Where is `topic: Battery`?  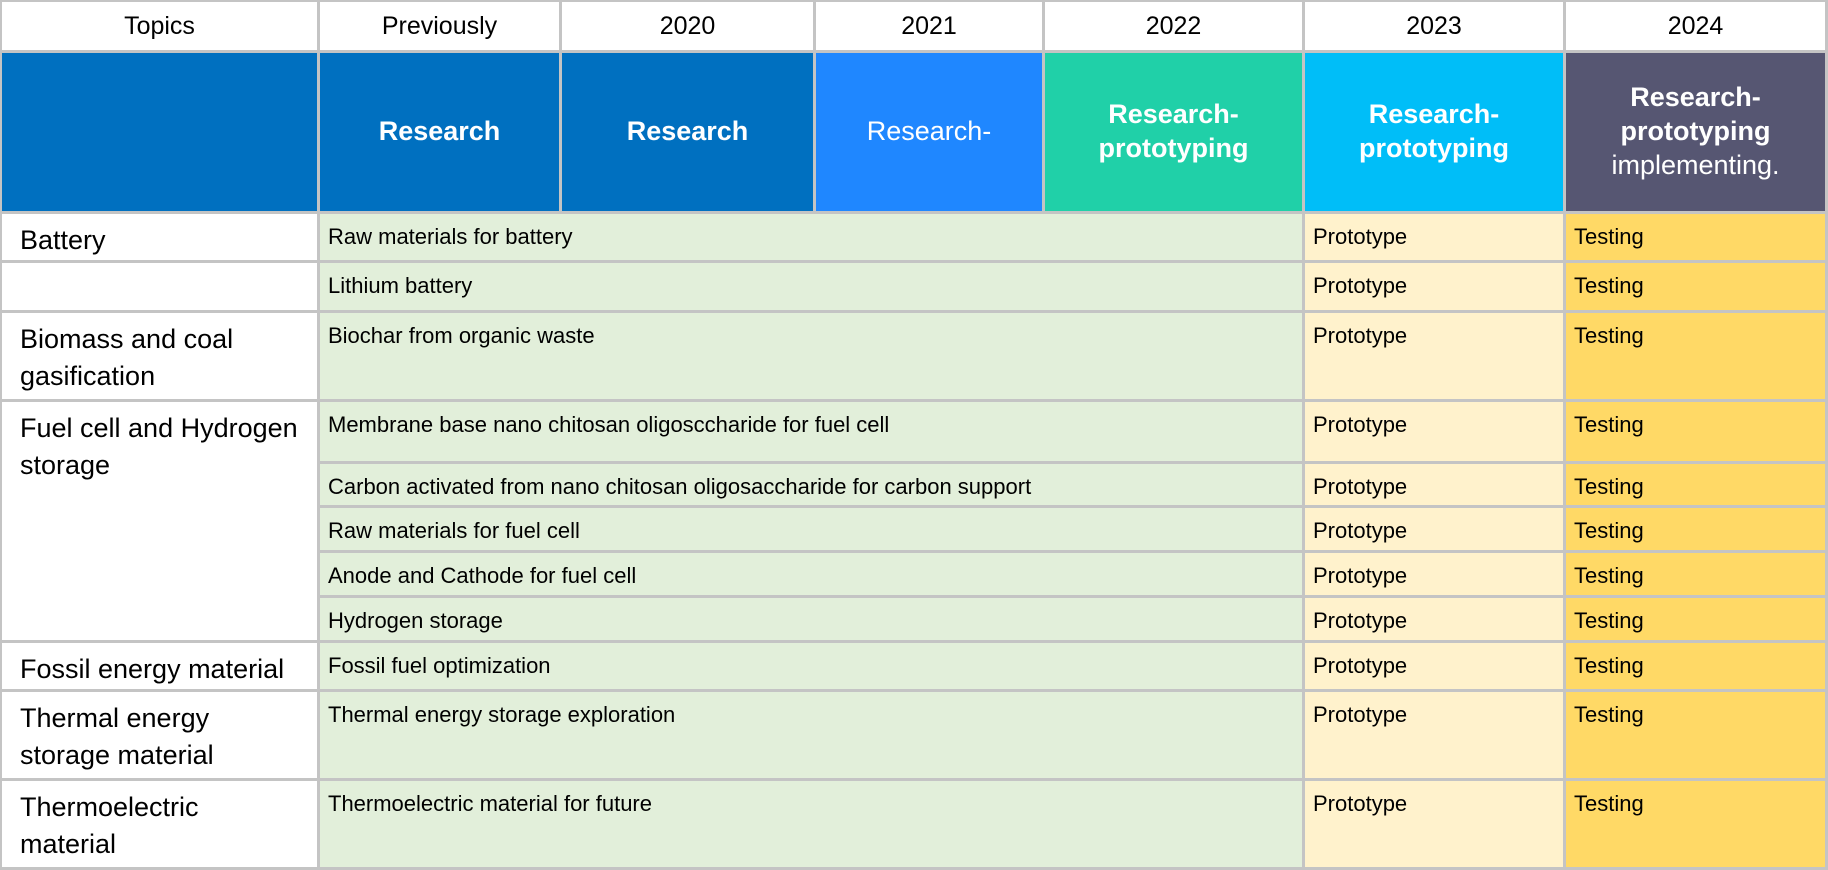 topic: Battery is located at coordinates (159, 237).